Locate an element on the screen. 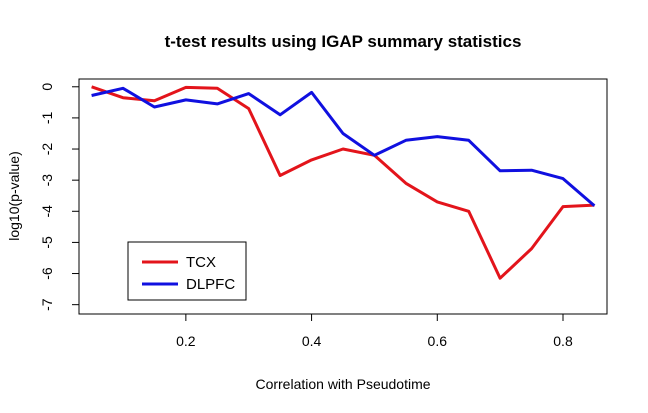 This screenshot has height=413, width=648. x-tick-label: 0.8 is located at coordinates (563, 341).